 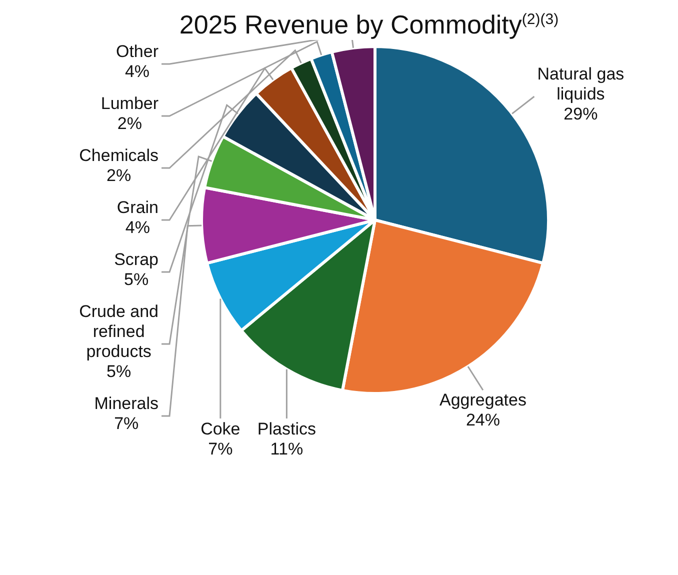 I want to click on slice-label: Minerals, so click(x=126, y=404).